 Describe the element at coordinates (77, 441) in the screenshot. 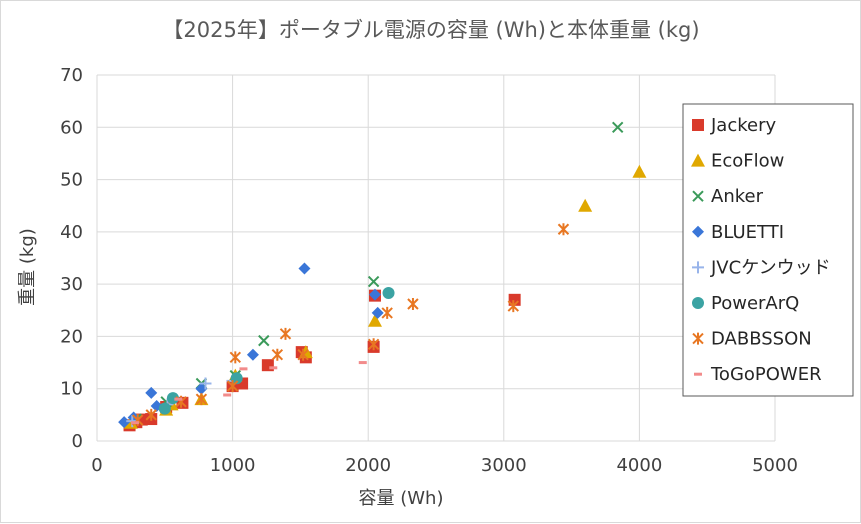

I see `y-tick-label: 0` at that location.